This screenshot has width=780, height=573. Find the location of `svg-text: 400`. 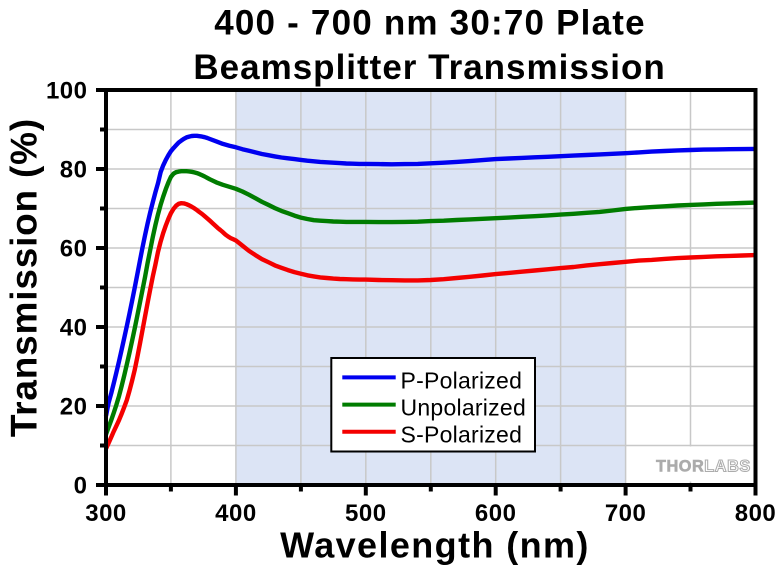

svg-text: 400 is located at coordinates (236, 513).